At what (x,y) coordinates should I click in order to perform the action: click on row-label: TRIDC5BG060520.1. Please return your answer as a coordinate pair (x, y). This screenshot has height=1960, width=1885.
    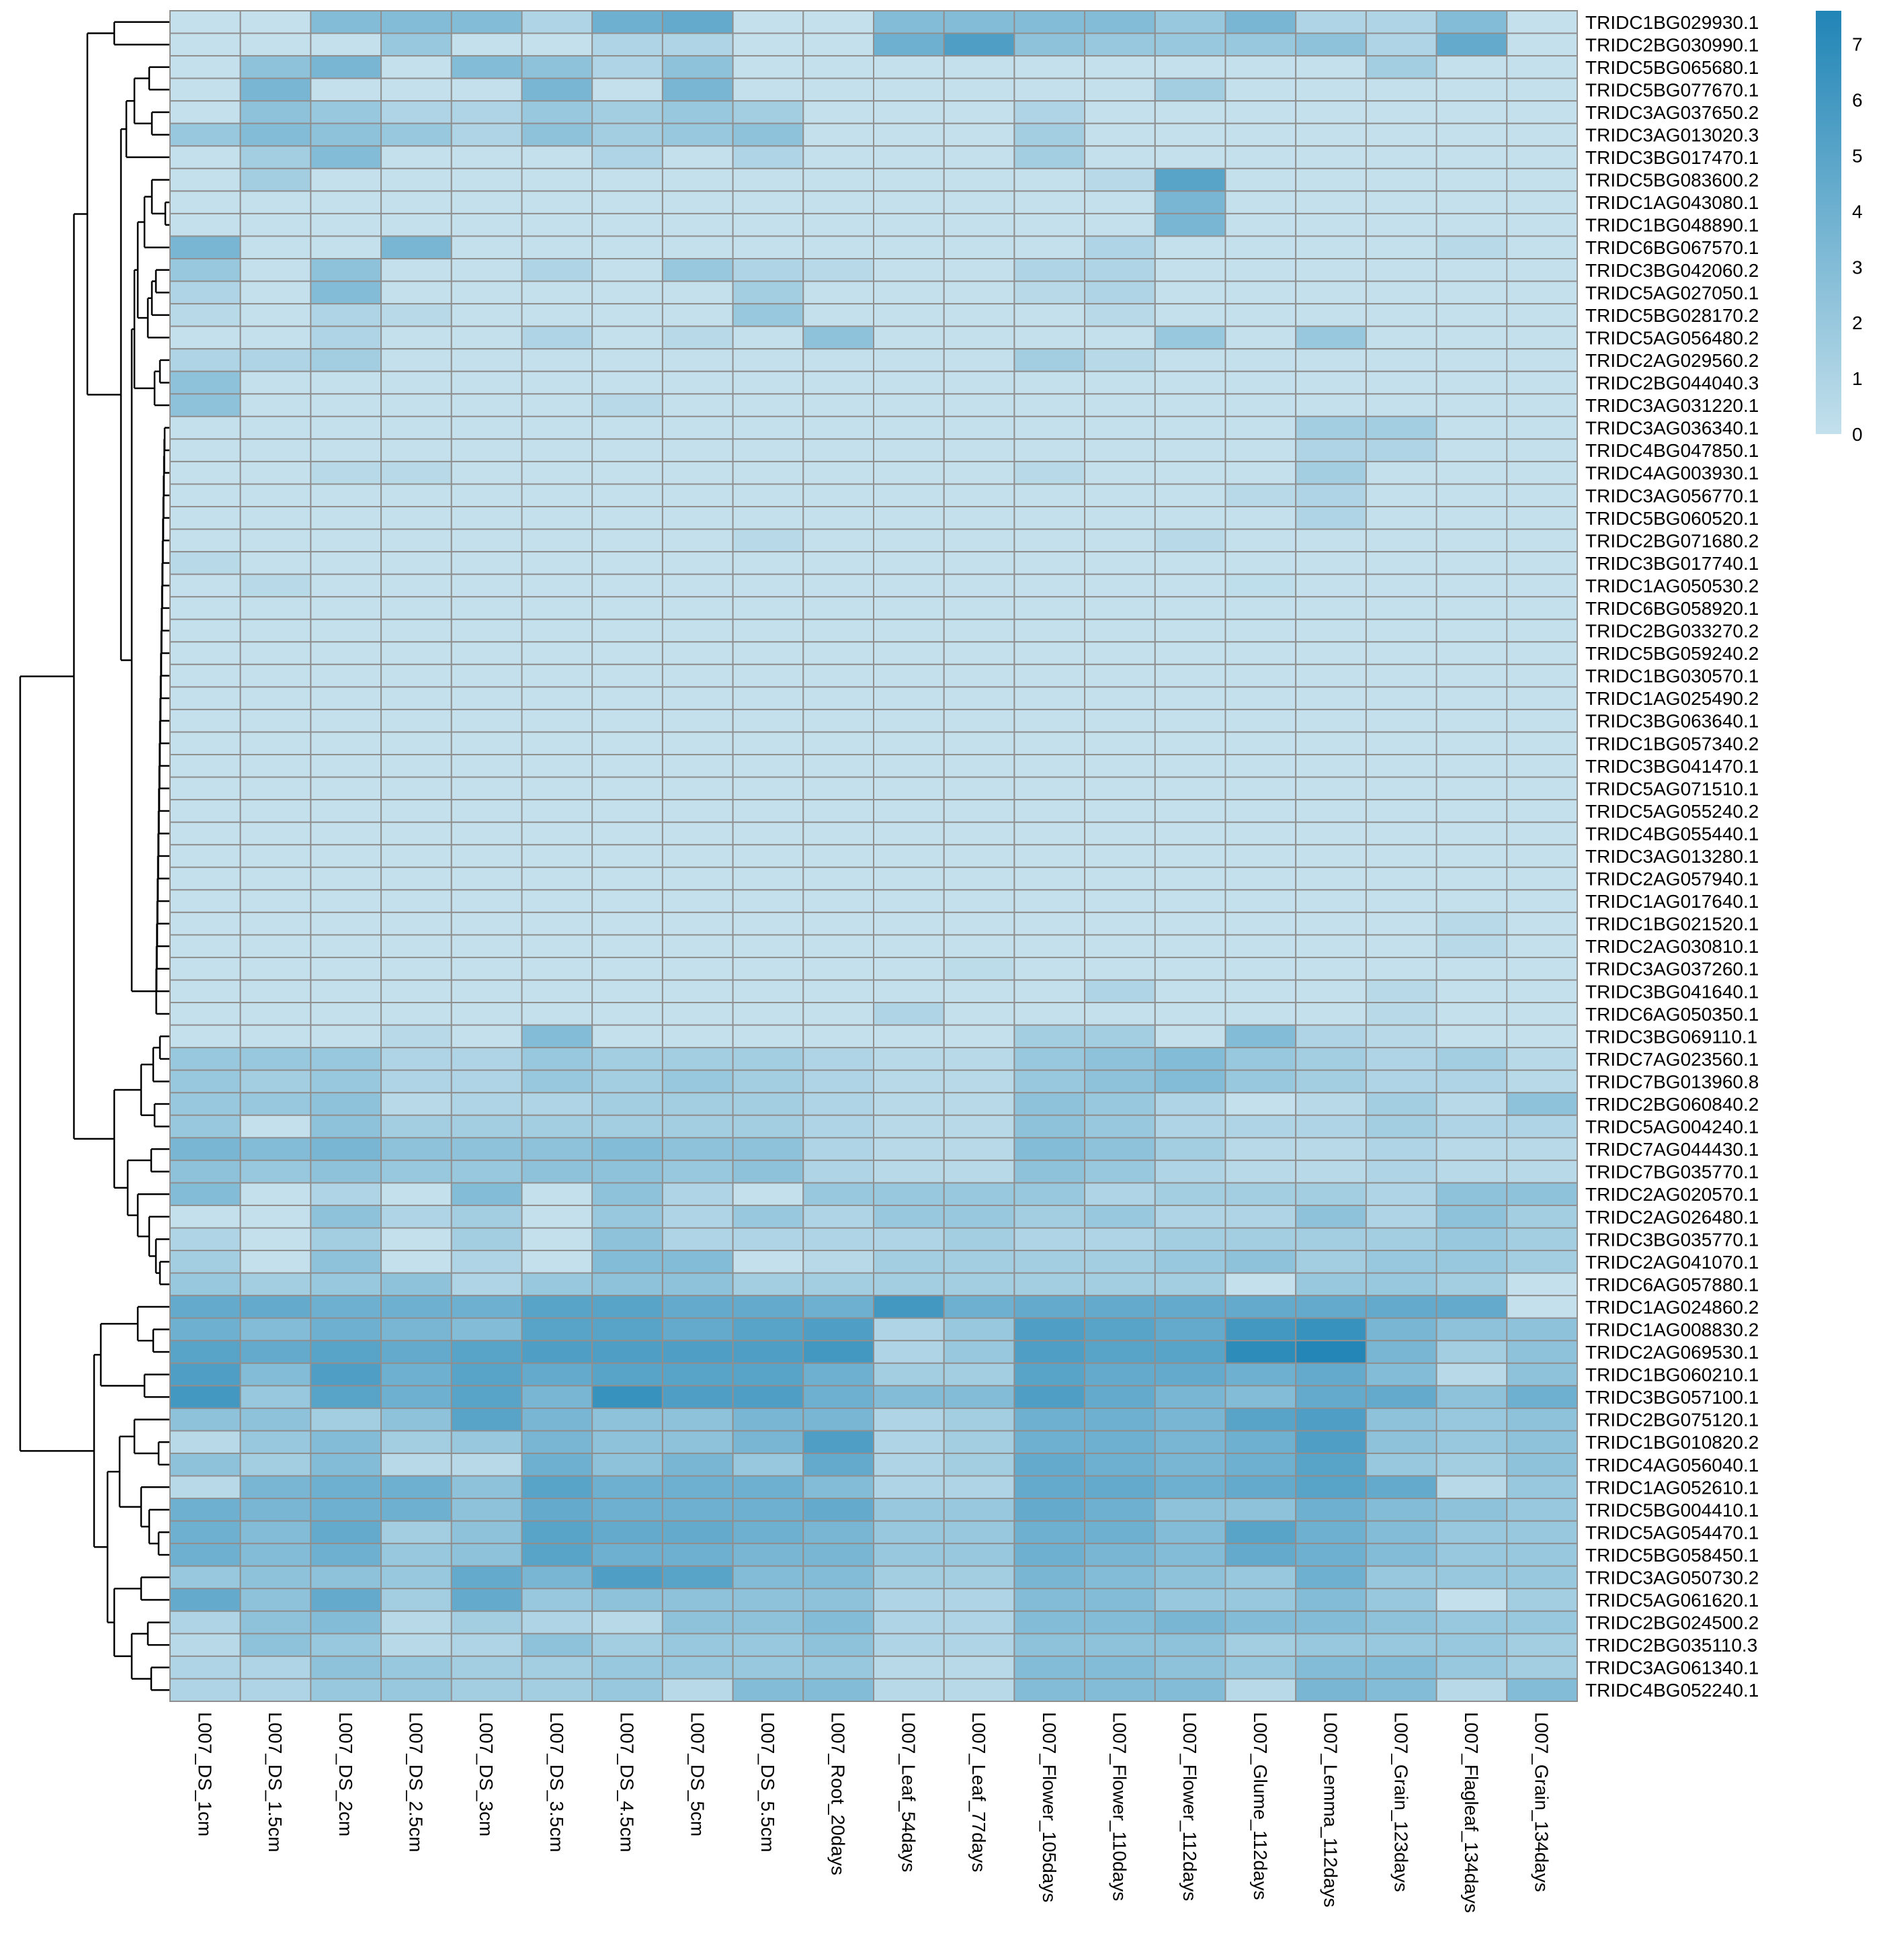
    Looking at the image, I should click on (1672, 518).